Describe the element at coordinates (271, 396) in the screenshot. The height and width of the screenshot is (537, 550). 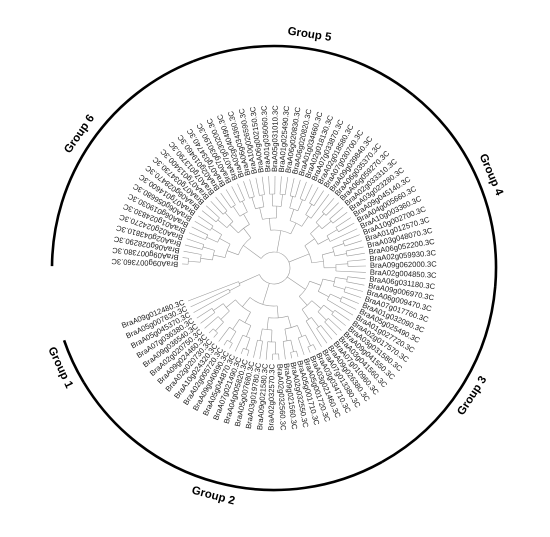
I see `leaf-label: BraA02g032570.3C` at that location.